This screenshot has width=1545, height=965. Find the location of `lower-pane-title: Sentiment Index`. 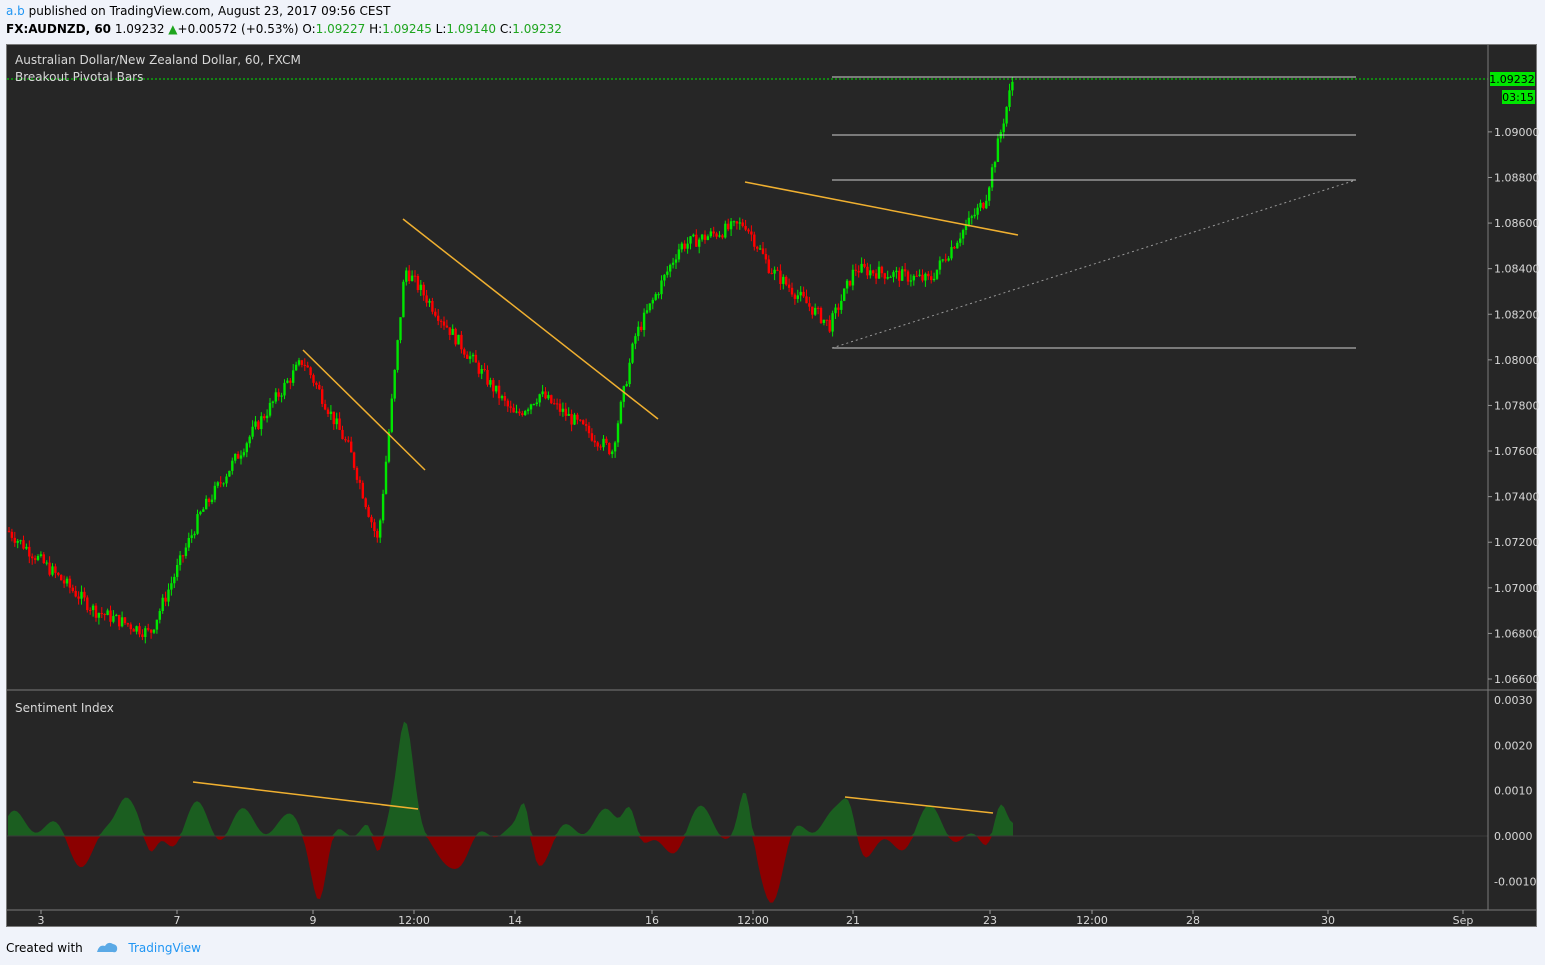

lower-pane-title: Sentiment Index is located at coordinates (64, 708).